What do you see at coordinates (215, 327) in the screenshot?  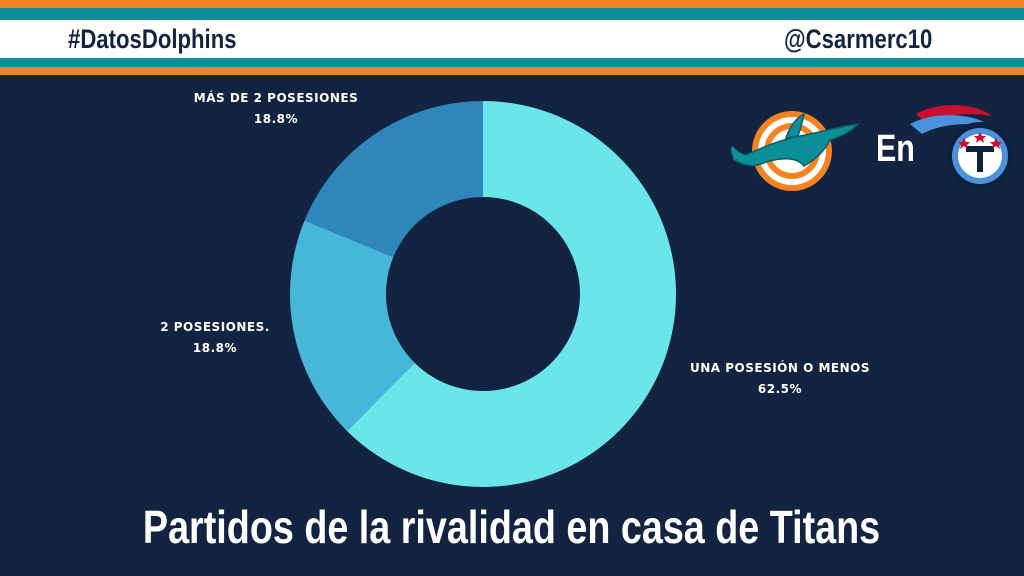 I see `slice-label-text: 2 POSESIONES.` at bounding box center [215, 327].